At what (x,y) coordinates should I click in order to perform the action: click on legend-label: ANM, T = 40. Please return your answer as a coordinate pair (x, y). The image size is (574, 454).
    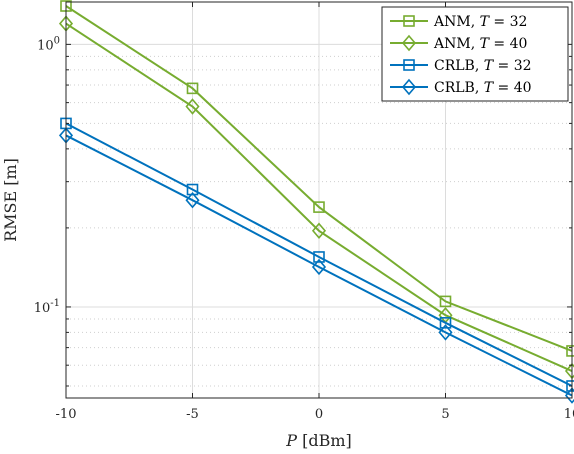
    Looking at the image, I should click on (480, 44).